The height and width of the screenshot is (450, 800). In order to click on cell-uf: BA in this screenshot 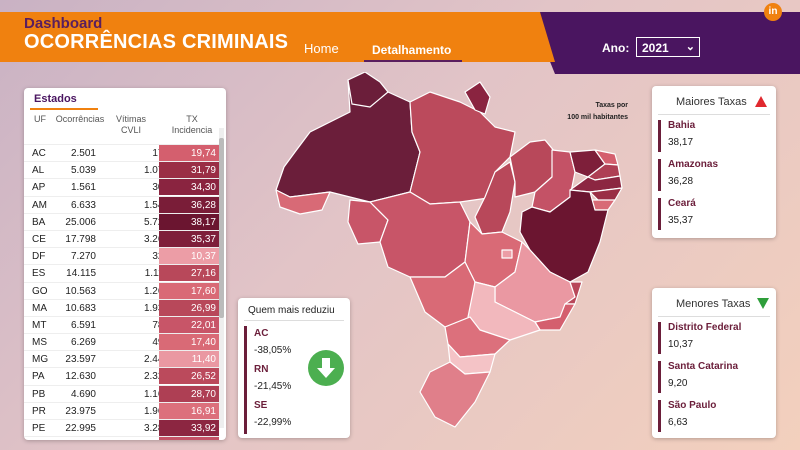, I will do `click(39, 222)`.